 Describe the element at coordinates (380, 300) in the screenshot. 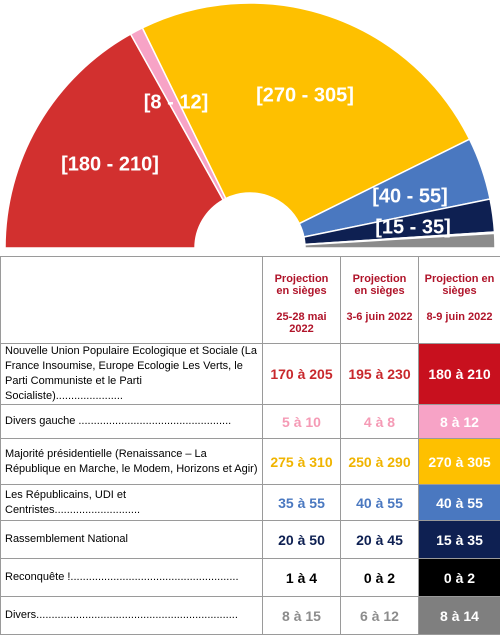

I see `column-header: Projection en sièges 3-6 juin 2022` at that location.